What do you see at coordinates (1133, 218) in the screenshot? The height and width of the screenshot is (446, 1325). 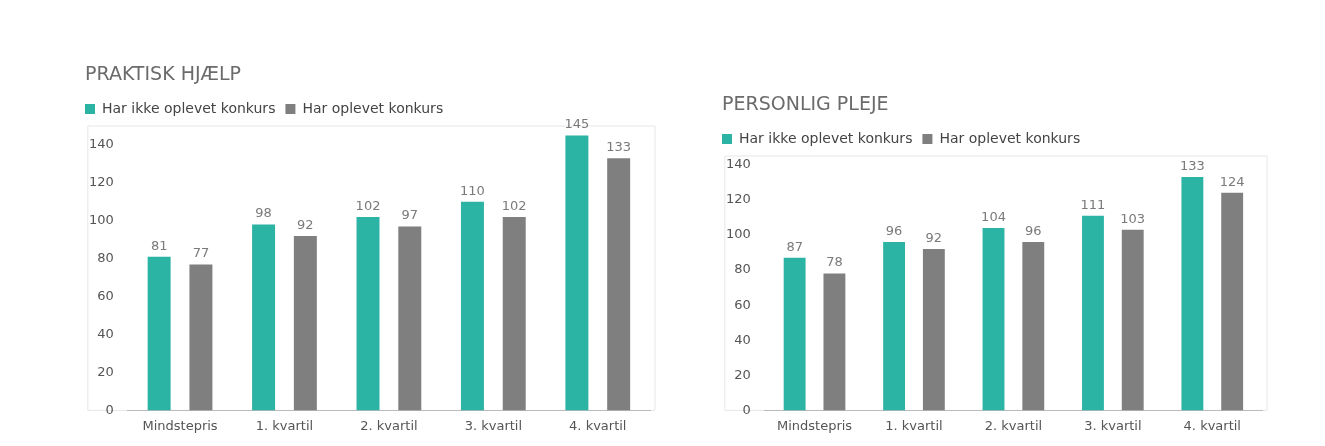 I see `data-label: 103` at bounding box center [1133, 218].